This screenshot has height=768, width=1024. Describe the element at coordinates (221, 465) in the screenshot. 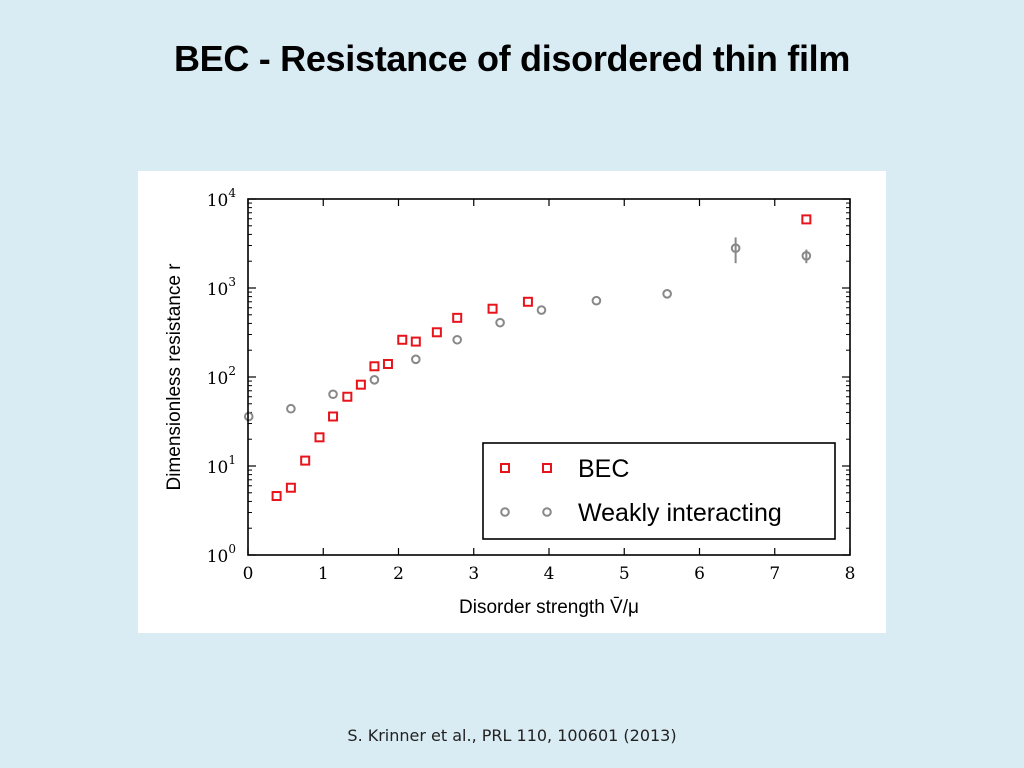

I see `y-tick-label: 10¹` at that location.